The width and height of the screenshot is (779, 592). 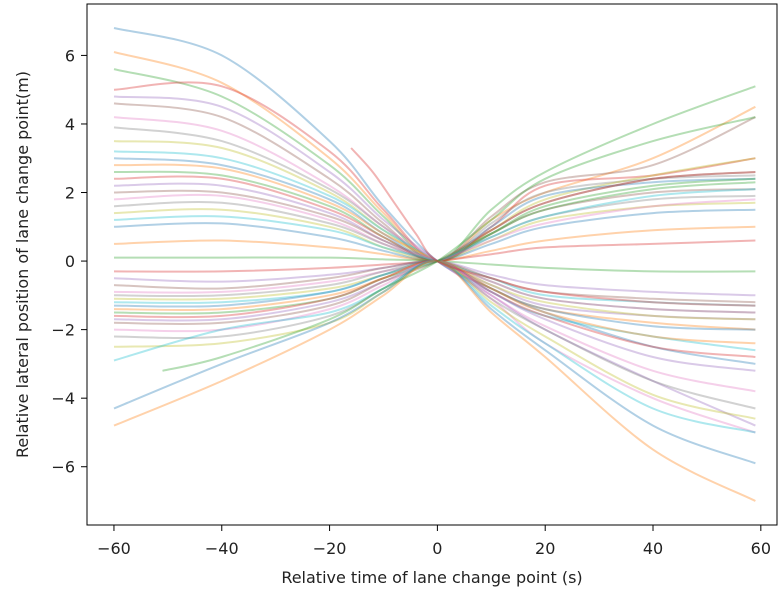 I want to click on x-ticks: −60 −40 −20 0 20 40 60, so click(x=434, y=541).